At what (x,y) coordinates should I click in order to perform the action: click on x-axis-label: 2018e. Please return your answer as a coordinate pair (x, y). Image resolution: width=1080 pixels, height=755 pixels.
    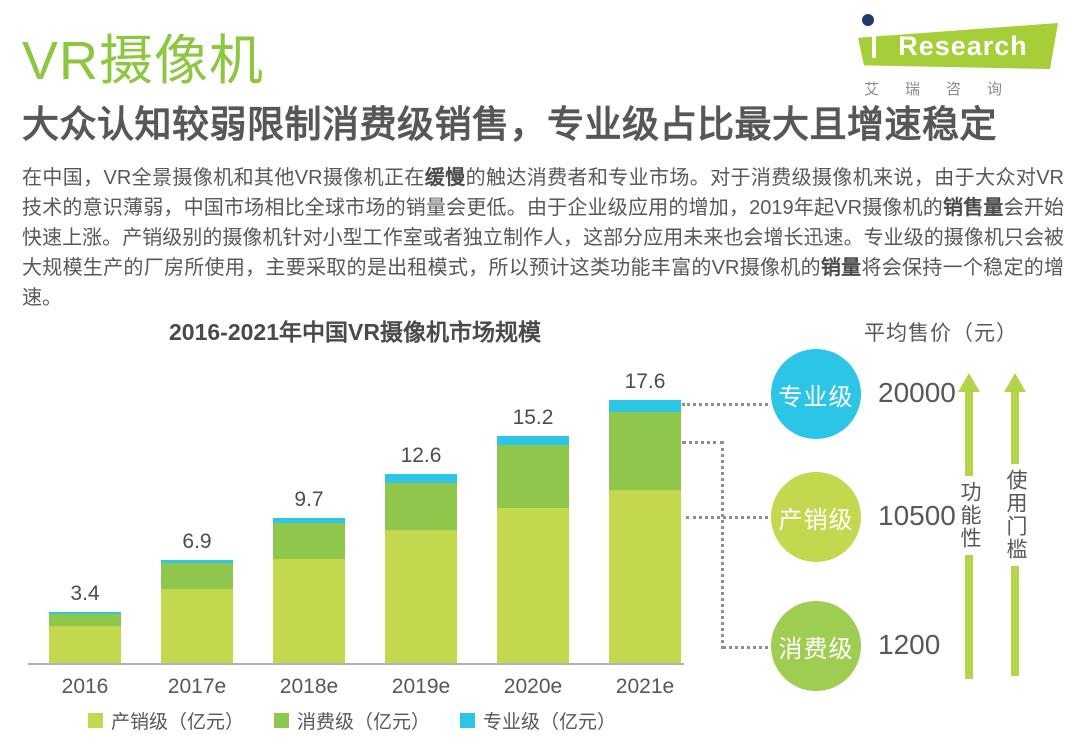
    Looking at the image, I should click on (309, 686).